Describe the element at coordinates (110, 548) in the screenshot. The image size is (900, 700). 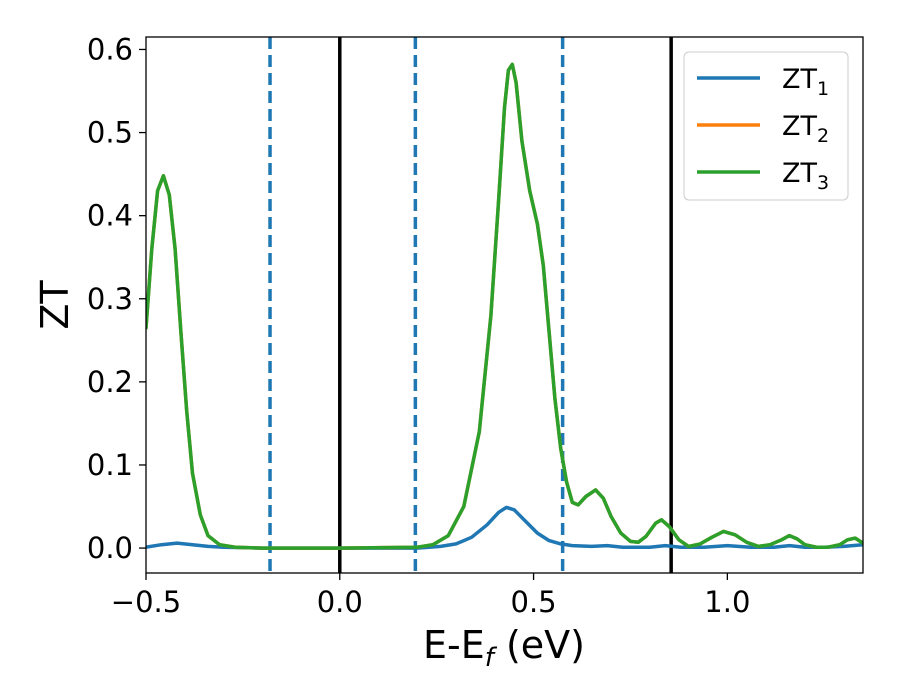
I see `y-tick-label: 0.0` at that location.